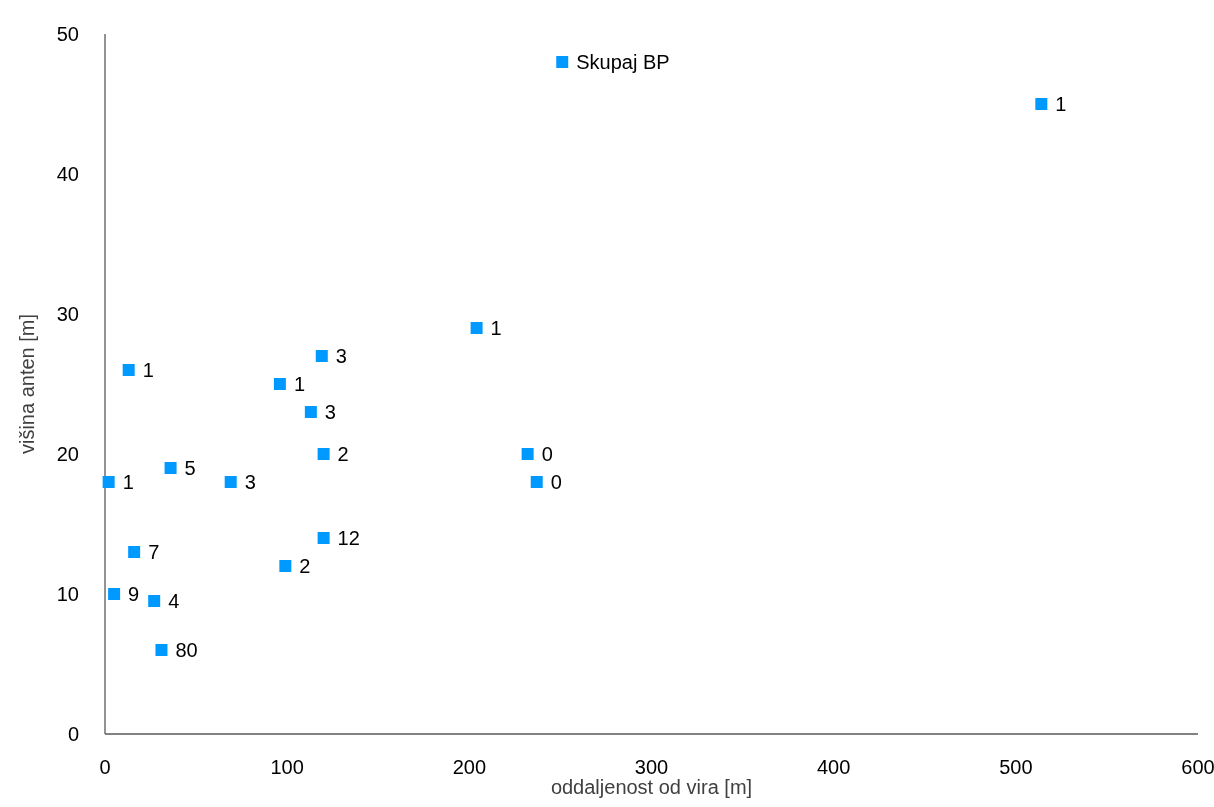  What do you see at coordinates (1016, 767) in the screenshot?
I see `x-tick-label: 500` at bounding box center [1016, 767].